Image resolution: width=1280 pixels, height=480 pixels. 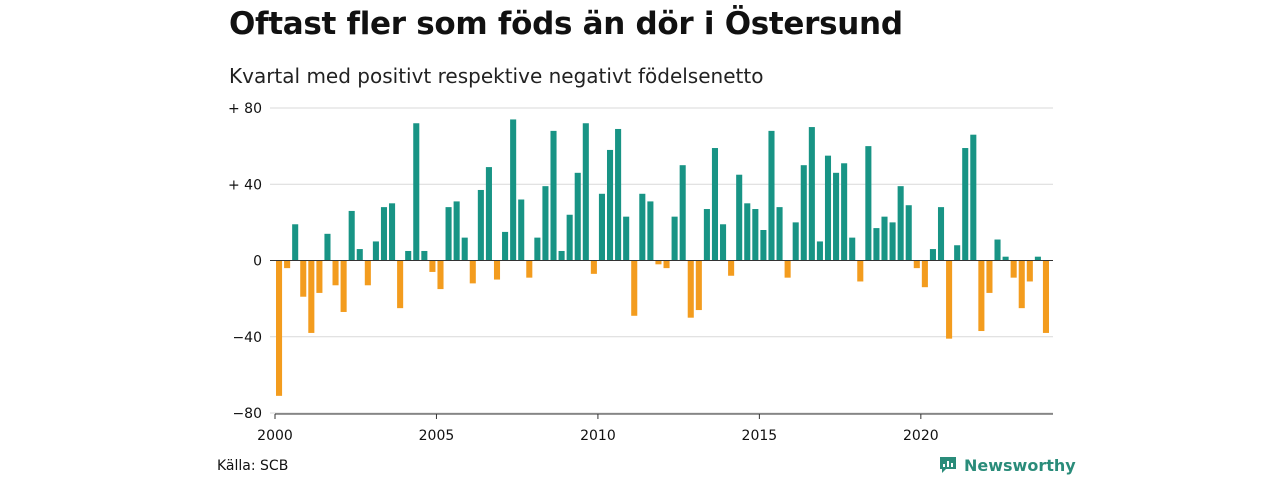 What do you see at coordinates (760, 436) in the screenshot?
I see `x-tick-label: 2015` at bounding box center [760, 436].